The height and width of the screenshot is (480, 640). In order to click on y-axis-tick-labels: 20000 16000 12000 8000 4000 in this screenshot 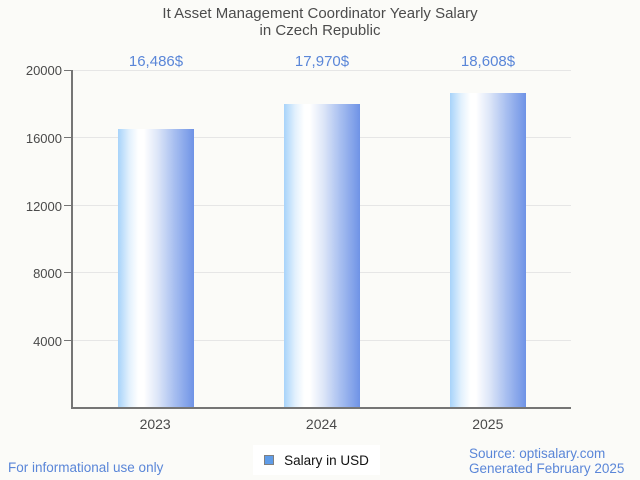, I will do `click(31, 236)`.